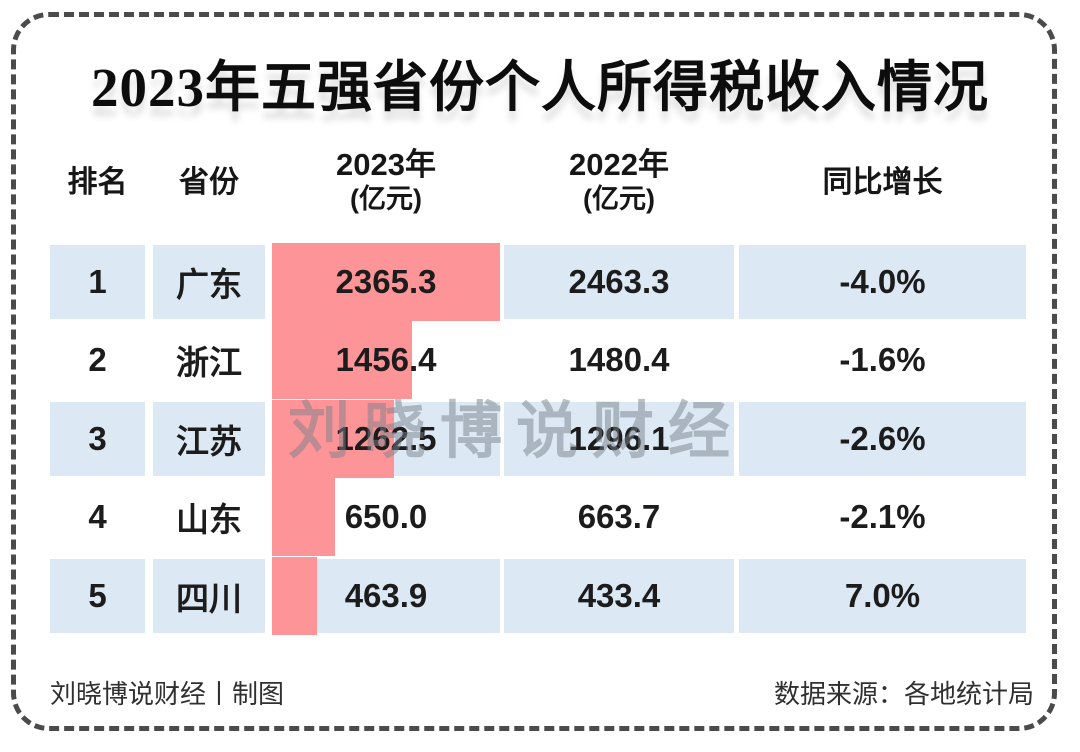  Describe the element at coordinates (209, 596) in the screenshot. I see `province-cell: 四川` at that location.